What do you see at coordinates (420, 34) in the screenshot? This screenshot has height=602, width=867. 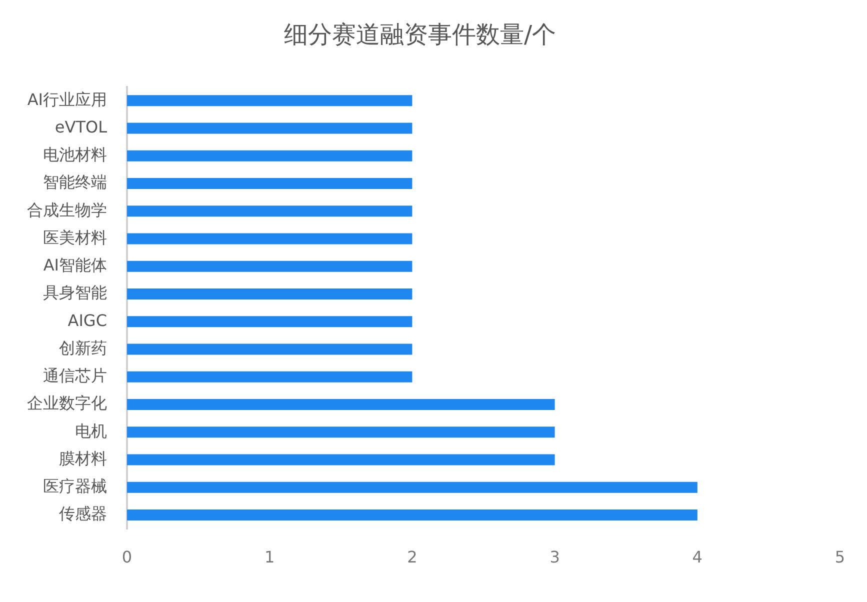 I see `chart-title: 细分赛道融资事件数量/个` at bounding box center [420, 34].